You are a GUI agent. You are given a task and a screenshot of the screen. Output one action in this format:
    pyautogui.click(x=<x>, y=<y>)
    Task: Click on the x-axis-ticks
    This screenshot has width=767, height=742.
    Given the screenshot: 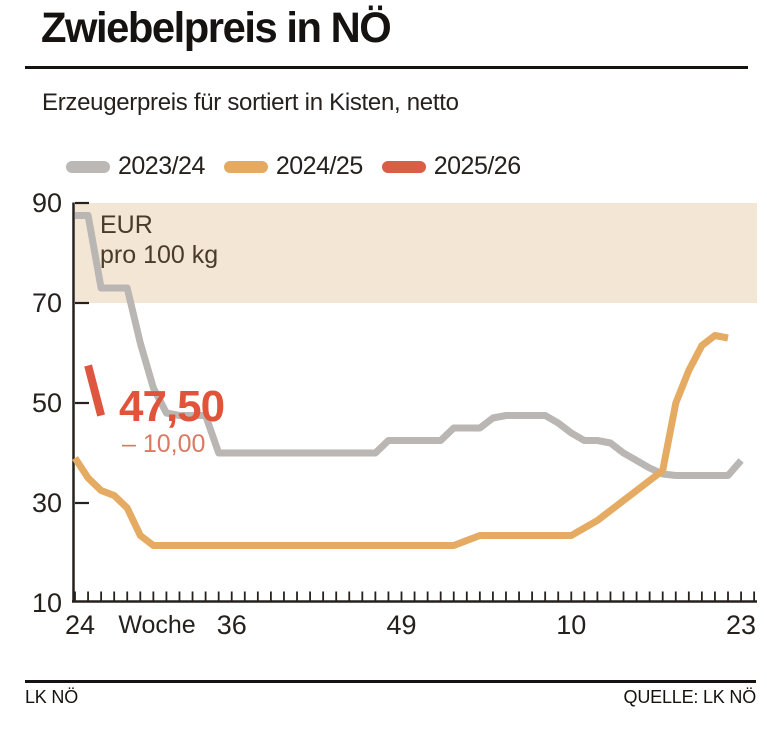 What is the action you would take?
    pyautogui.click(x=415, y=596)
    